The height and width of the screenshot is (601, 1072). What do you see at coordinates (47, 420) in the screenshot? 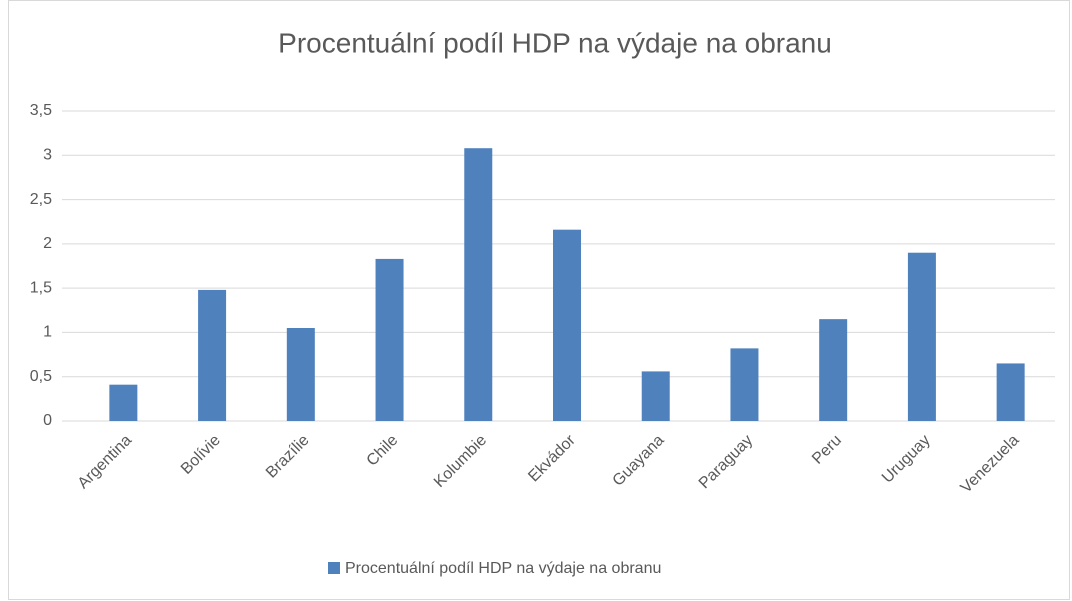
I see `y-tick-label: 0` at bounding box center [47, 420].